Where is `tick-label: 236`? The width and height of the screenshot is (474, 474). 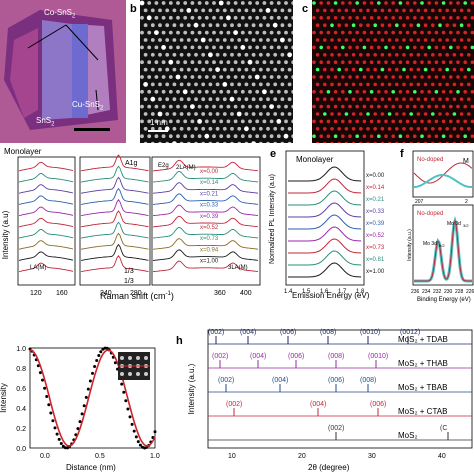 tick-label: 236 is located at coordinates (415, 292).